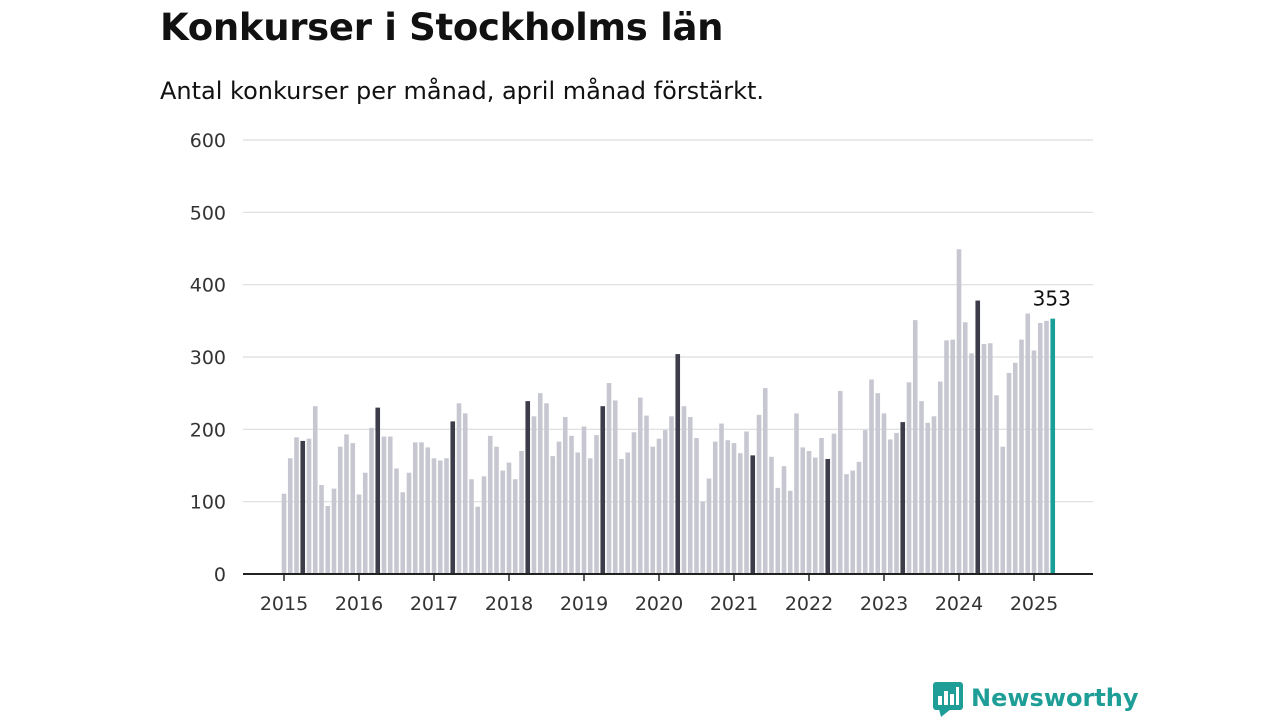  Describe the element at coordinates (208, 358) in the screenshot. I see `y-tick-label: 300` at that location.